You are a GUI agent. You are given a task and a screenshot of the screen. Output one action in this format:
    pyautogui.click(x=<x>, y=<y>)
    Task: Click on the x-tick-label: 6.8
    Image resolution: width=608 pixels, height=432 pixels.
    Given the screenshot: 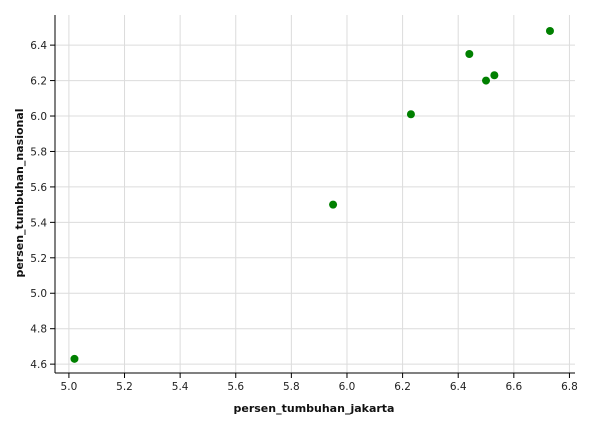 What is the action you would take?
    pyautogui.click(x=569, y=387)
    